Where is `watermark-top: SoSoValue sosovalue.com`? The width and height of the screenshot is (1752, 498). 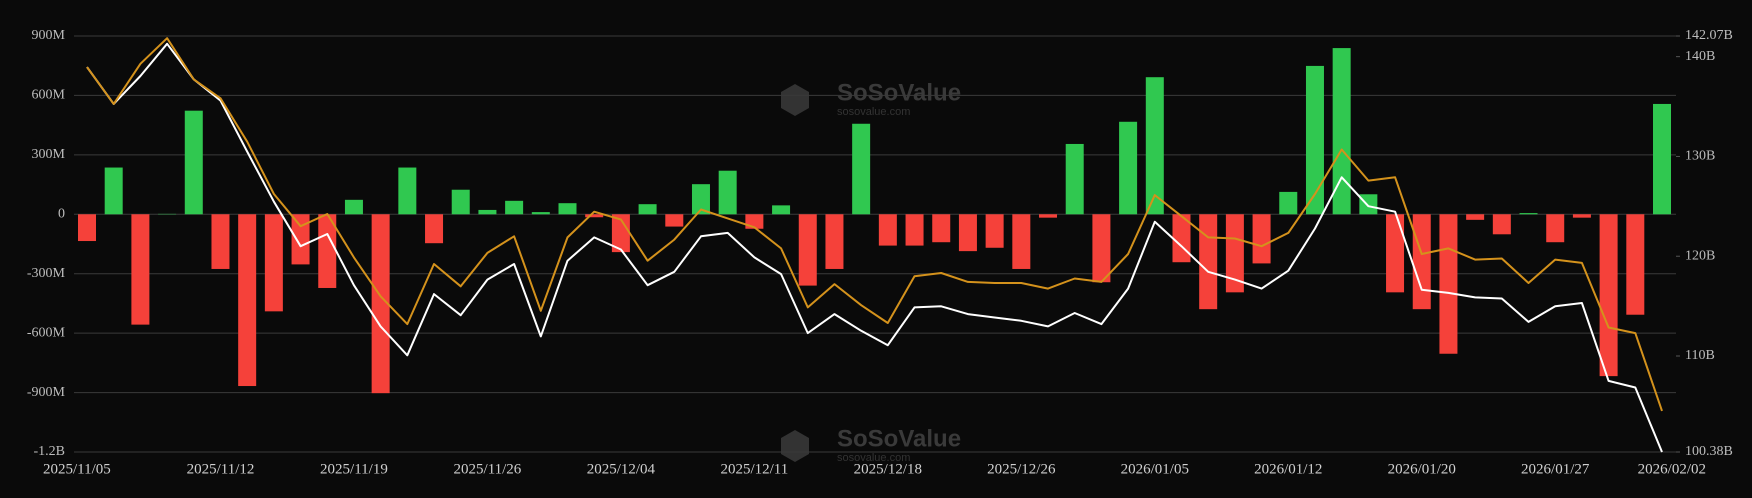
watermark-top: SoSoValue sosovalue.com is located at coordinates (871, 98).